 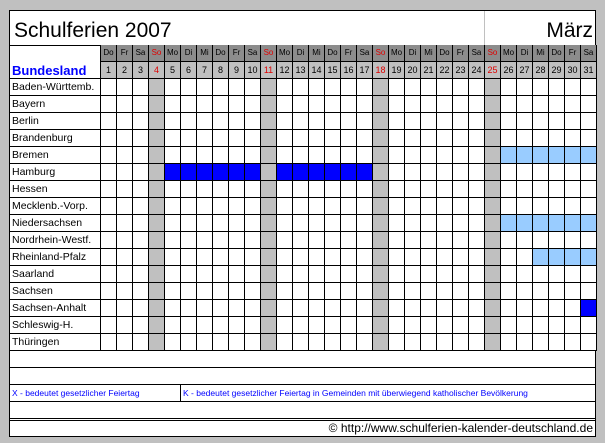 I want to click on weekday-header: Do, so click(x=333, y=53).